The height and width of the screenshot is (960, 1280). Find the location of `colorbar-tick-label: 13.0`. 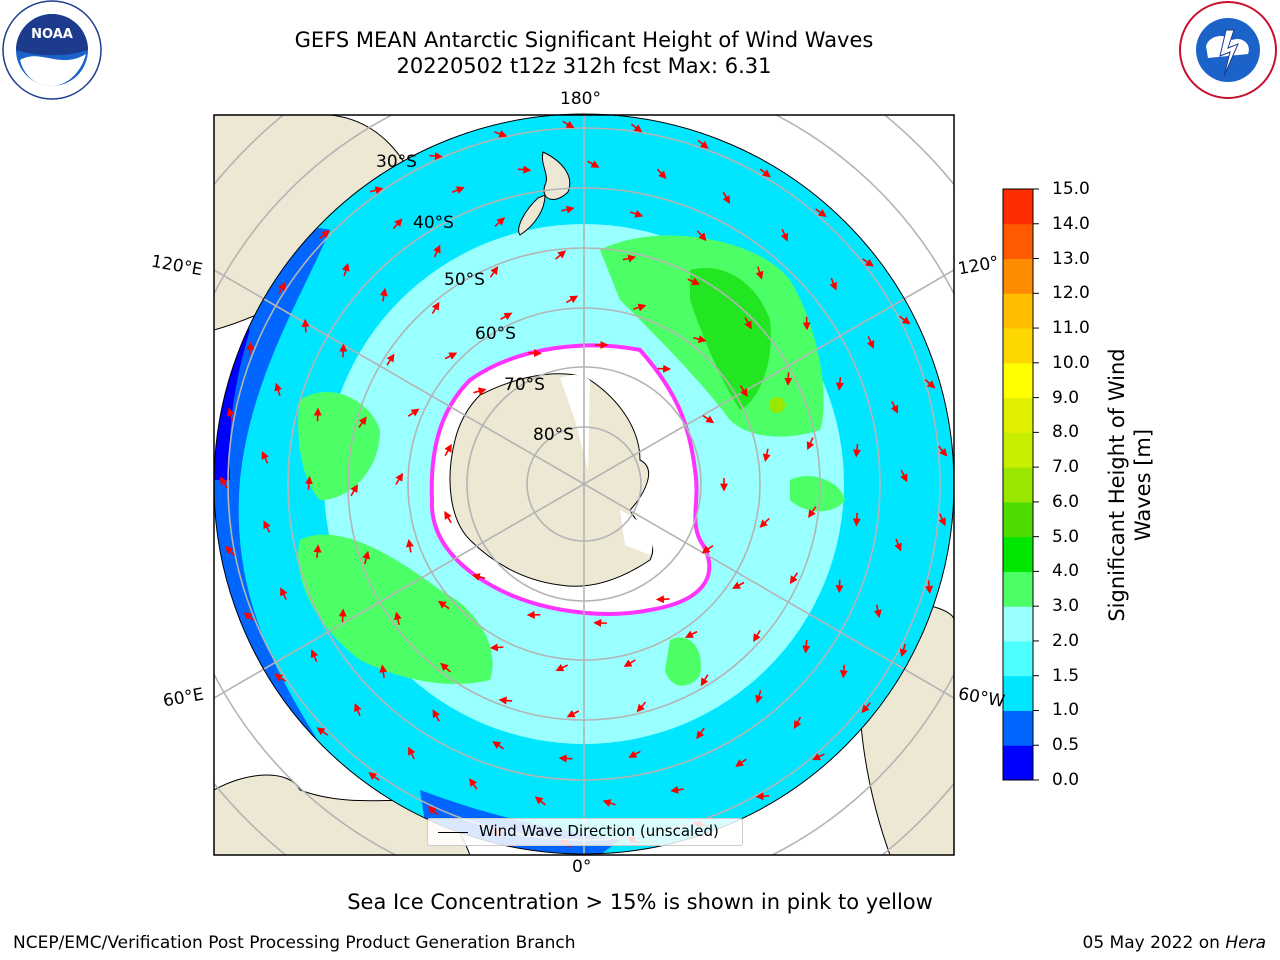

colorbar-tick-label: 13.0 is located at coordinates (1071, 258).